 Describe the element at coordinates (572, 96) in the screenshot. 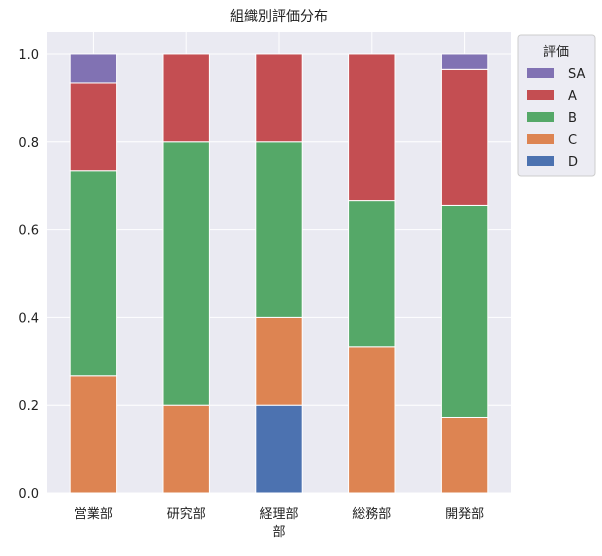

I see `legend-label: A` at that location.